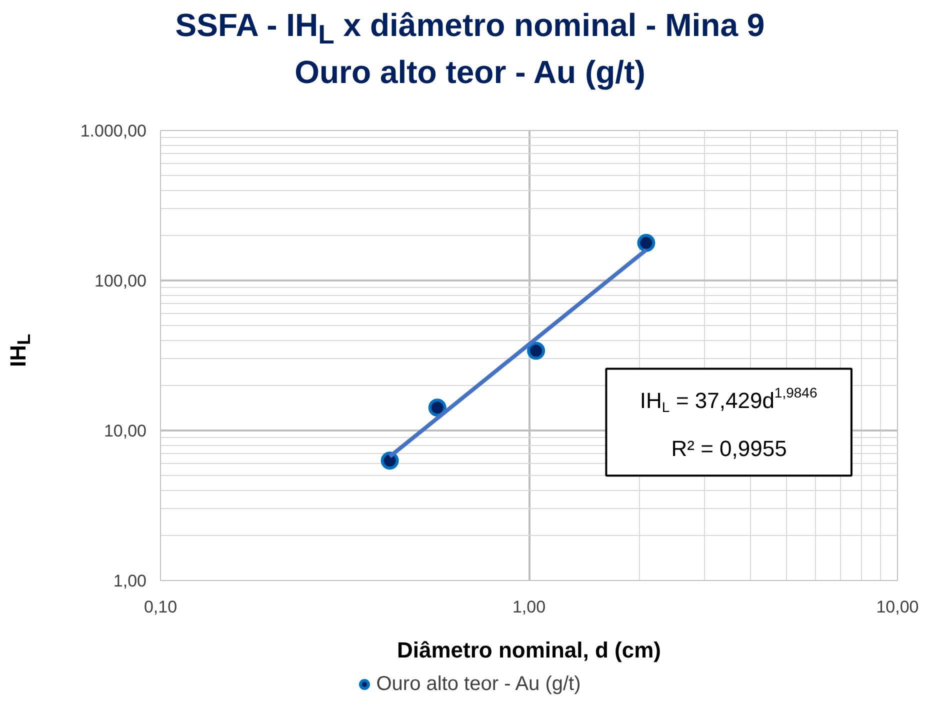 The width and height of the screenshot is (944, 703). Describe the element at coordinates (729, 448) in the screenshot. I see `annotation: R² = 0,9955` at that location.